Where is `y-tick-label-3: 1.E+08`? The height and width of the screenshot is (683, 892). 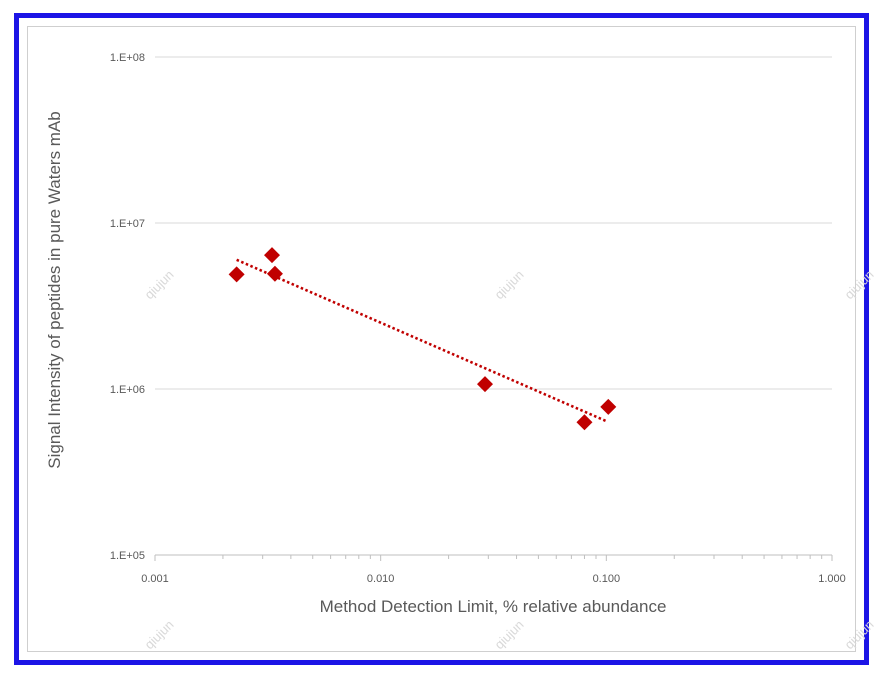
y-tick-label-3: 1.E+08 is located at coordinates (127, 58).